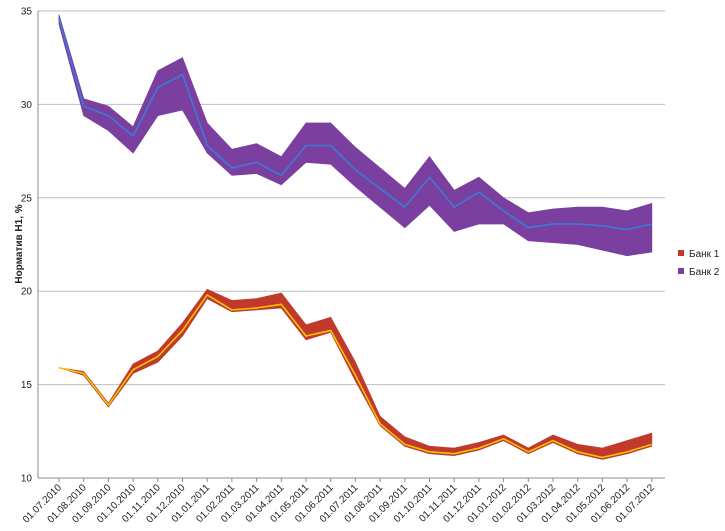 The image size is (725, 531). I want to click on y-tick-label: 15, so click(27, 385).